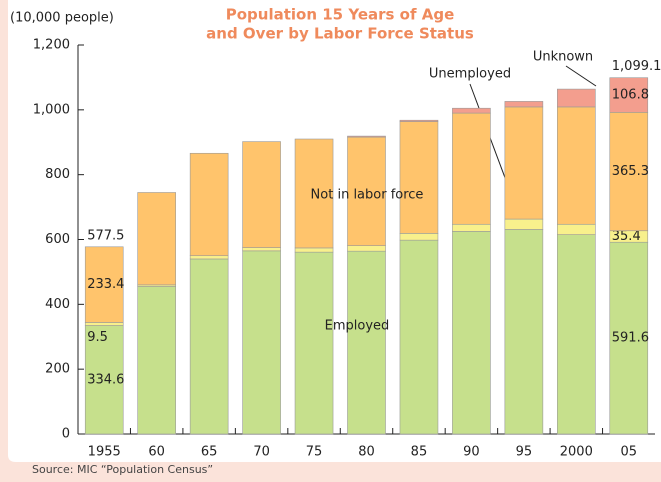 Image resolution: width=661 pixels, height=482 pixels. I want to click on leader-line, so click(581, 76).